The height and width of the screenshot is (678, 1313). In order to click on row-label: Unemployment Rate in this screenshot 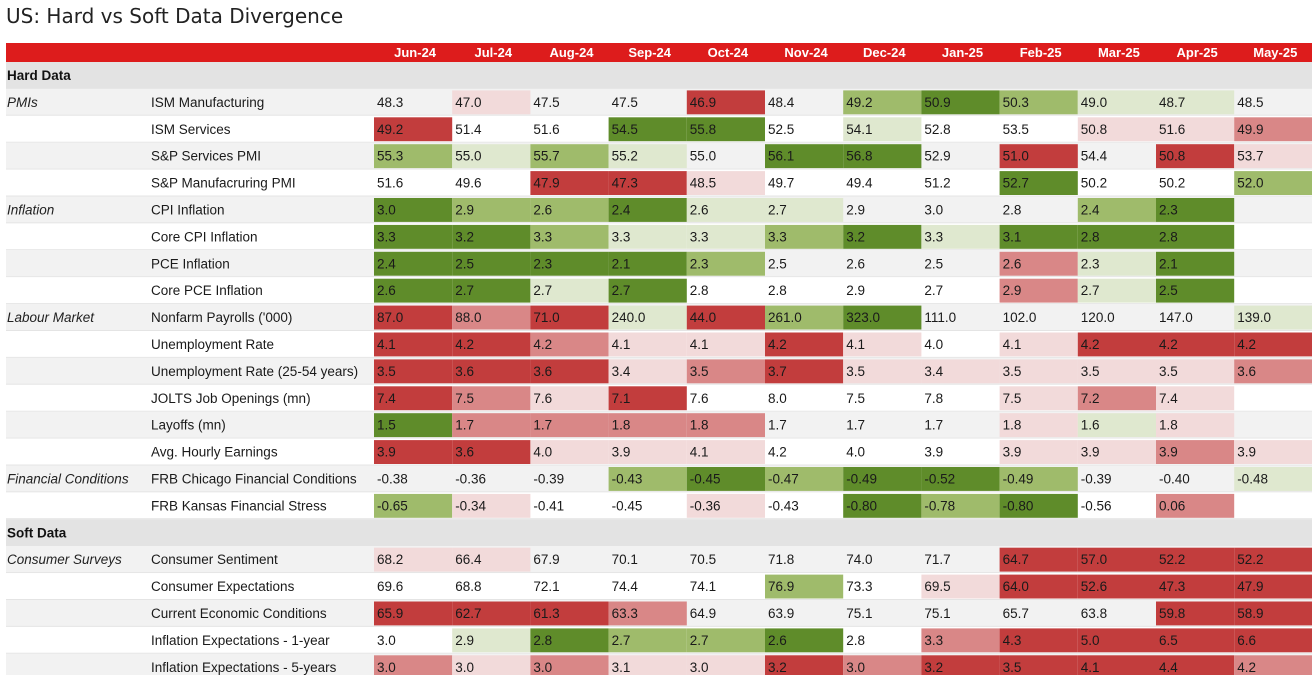, I will do `click(212, 344)`.